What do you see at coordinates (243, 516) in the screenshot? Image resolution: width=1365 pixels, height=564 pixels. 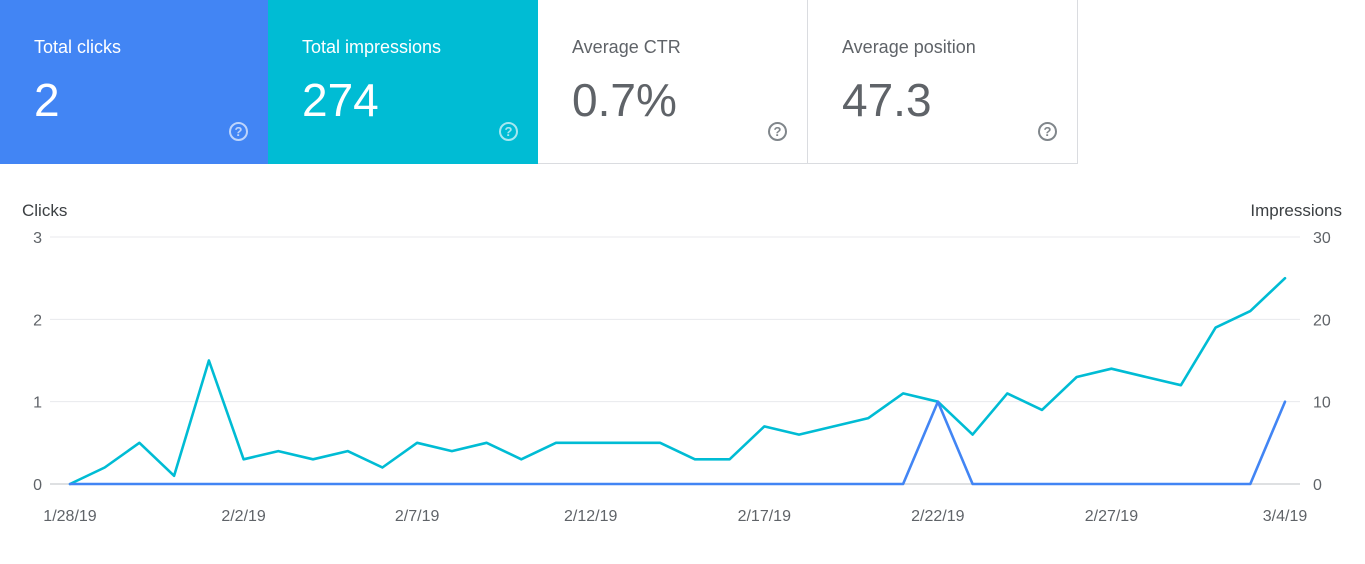 I see `x-axis-tick-label: 2/2/19` at bounding box center [243, 516].